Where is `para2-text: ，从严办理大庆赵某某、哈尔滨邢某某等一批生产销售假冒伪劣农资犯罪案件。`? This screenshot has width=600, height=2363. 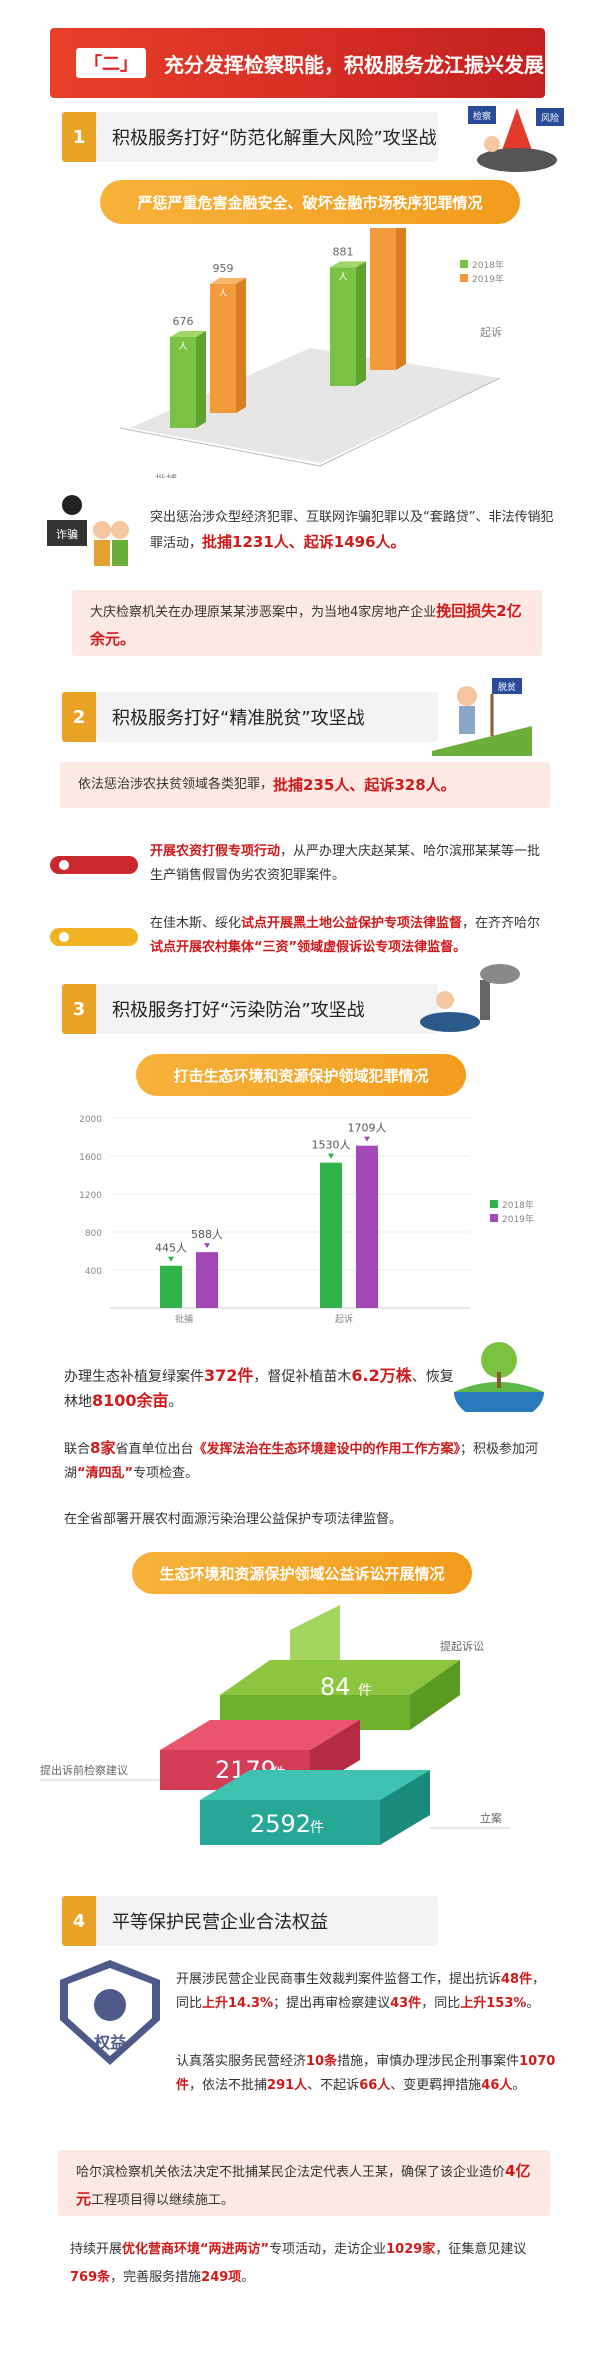 para2-text: ，从严办理大庆赵某某、哈尔滨邢某某等一批生产销售假冒伪劣农资犯罪案件。 is located at coordinates (345, 863).